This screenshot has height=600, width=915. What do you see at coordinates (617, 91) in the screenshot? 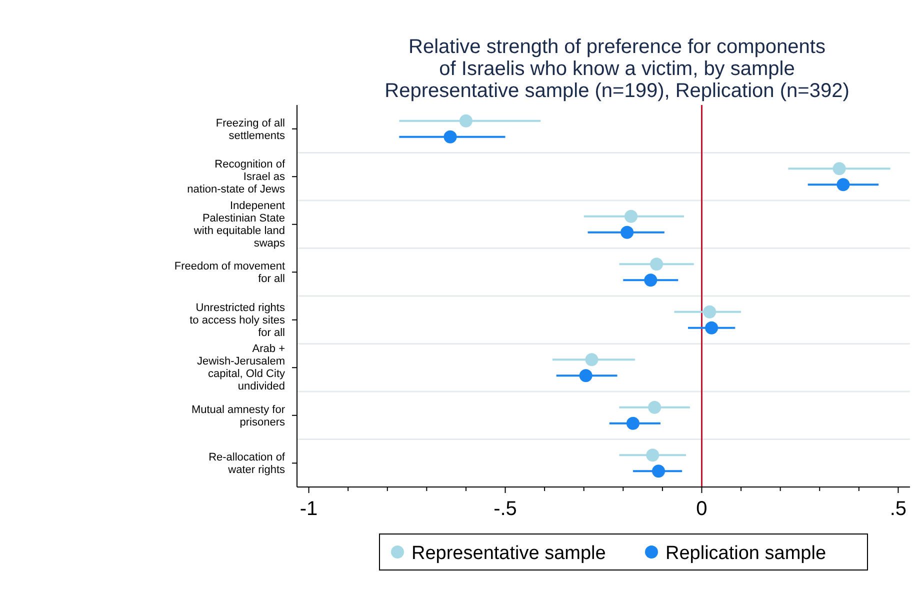
I see `chart-subtitle: Representative sample (n=199), Replication (n=392)` at bounding box center [617, 91].